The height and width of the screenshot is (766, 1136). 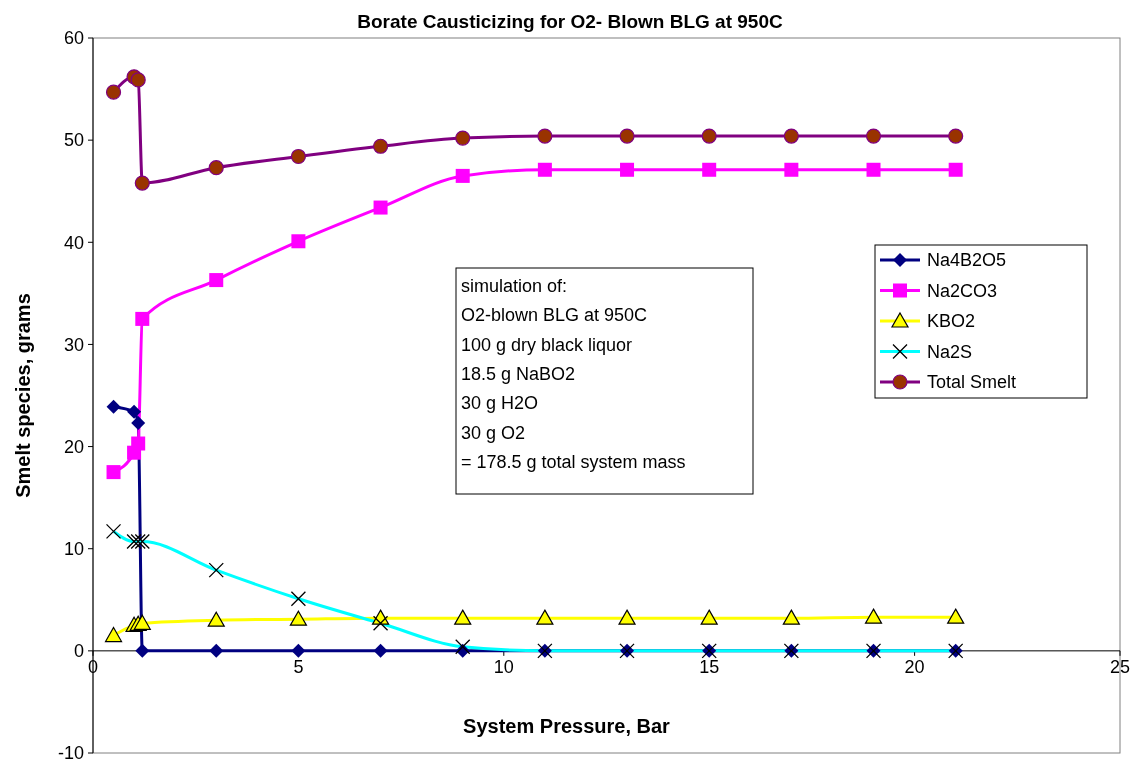 I want to click on legend-label: Total Smelt, so click(x=972, y=382).